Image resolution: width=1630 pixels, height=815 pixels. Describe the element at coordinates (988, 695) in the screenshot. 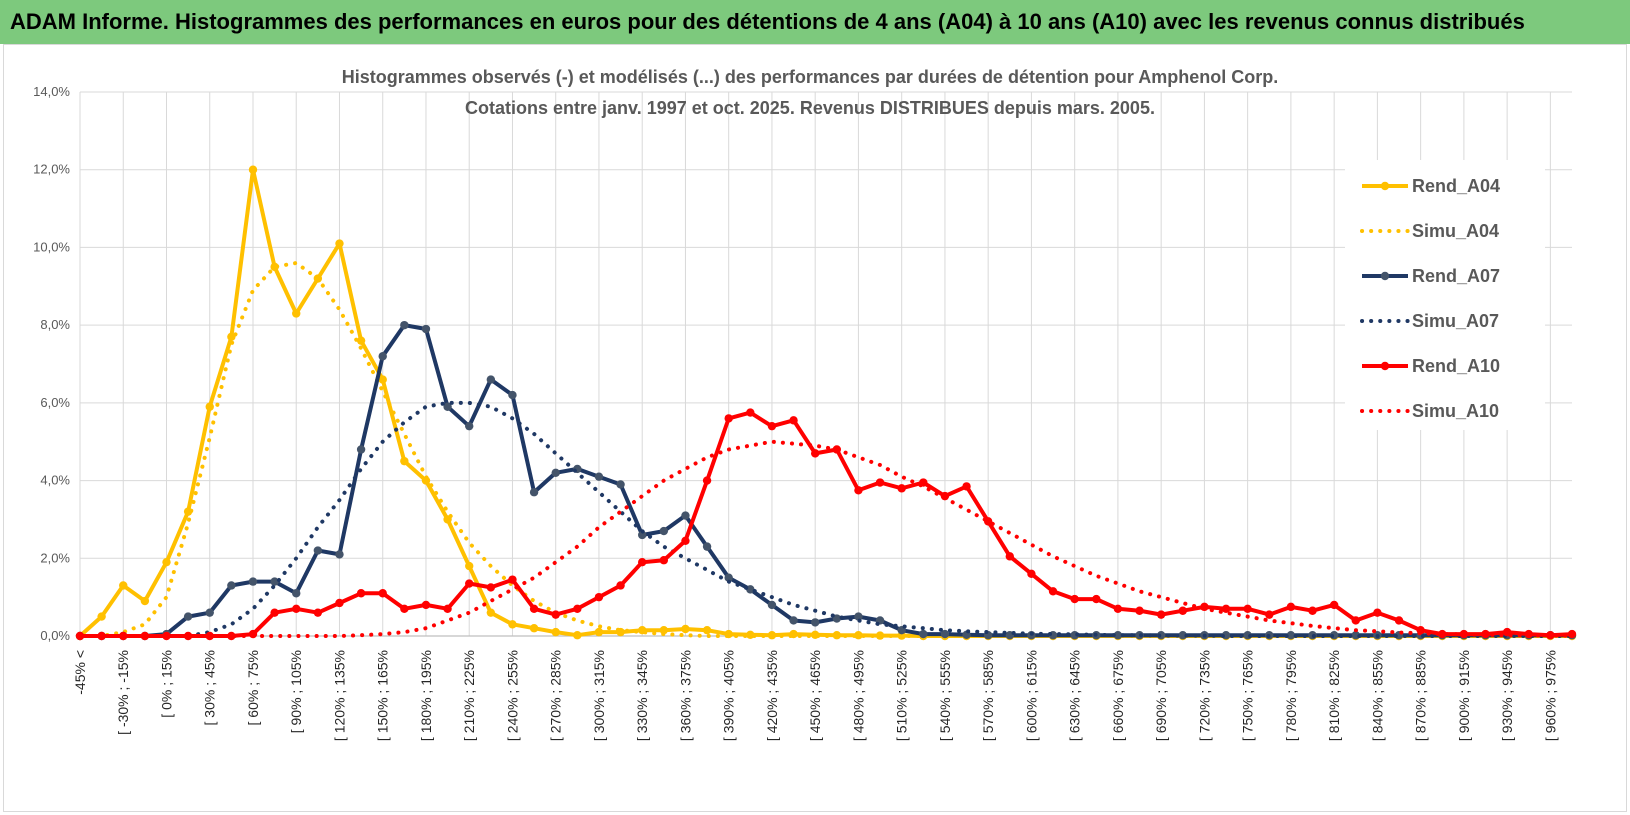

I see `x-tick-label: [ 570% ; 585%` at that location.